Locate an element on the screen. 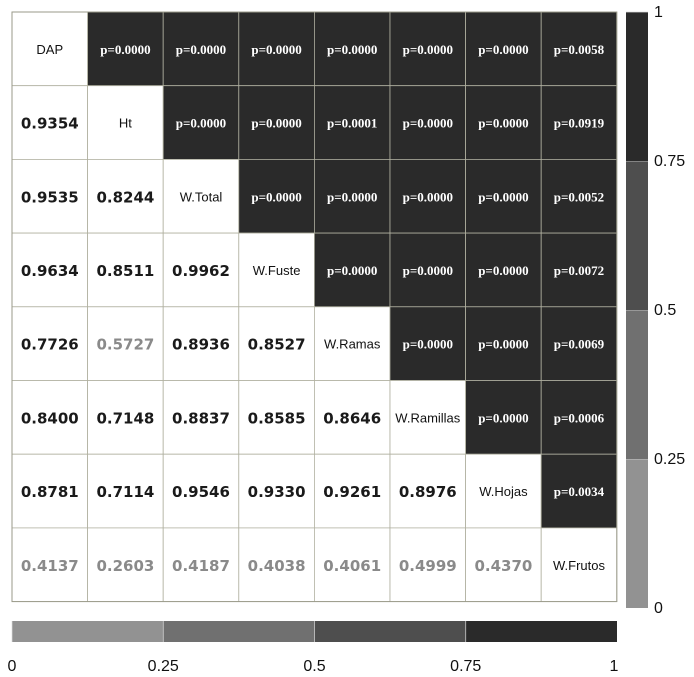 This screenshot has height=677, width=694. correlation-label: 0.4137 is located at coordinates (50, 566).